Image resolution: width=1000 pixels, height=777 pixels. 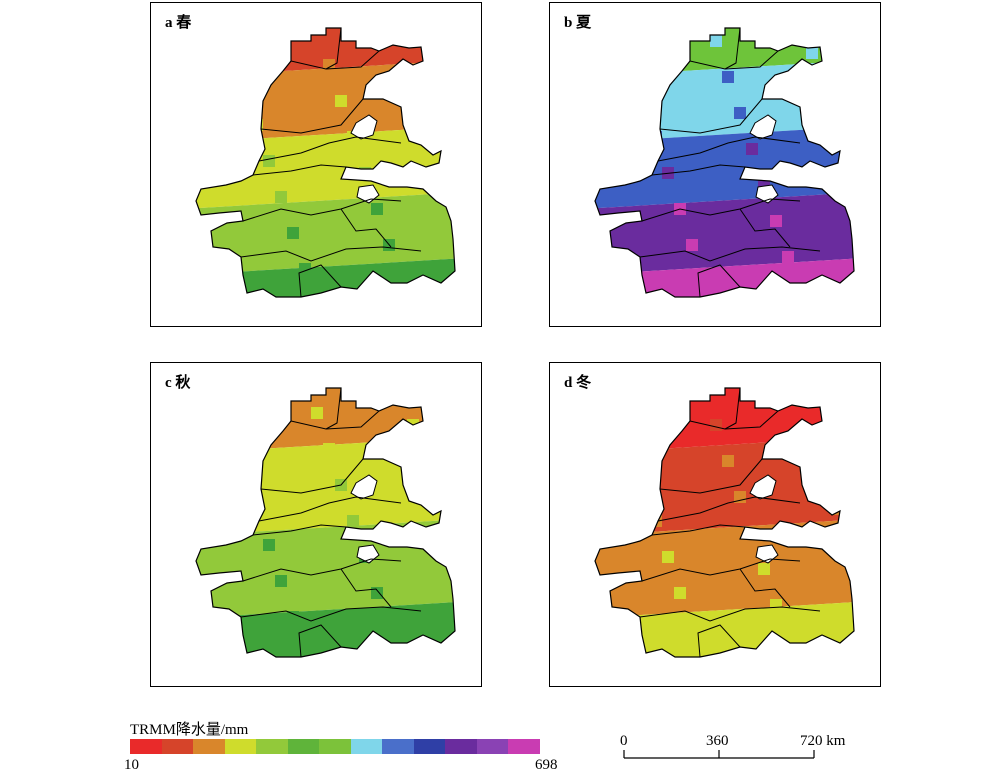 I want to click on scale-tick-label-0: 0, so click(x=624, y=741).